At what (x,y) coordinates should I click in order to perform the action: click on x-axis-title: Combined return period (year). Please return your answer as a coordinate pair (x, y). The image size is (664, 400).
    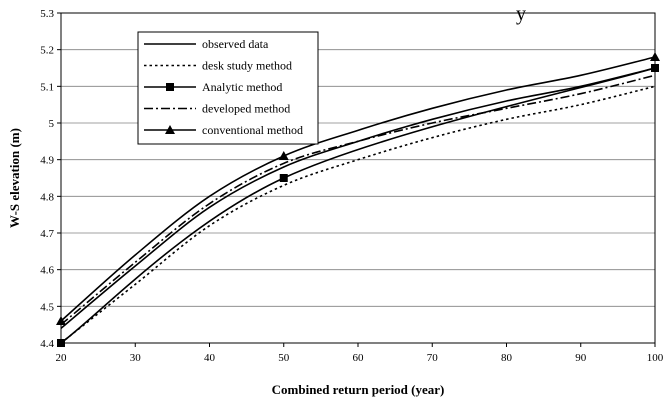
    Looking at the image, I should click on (358, 389).